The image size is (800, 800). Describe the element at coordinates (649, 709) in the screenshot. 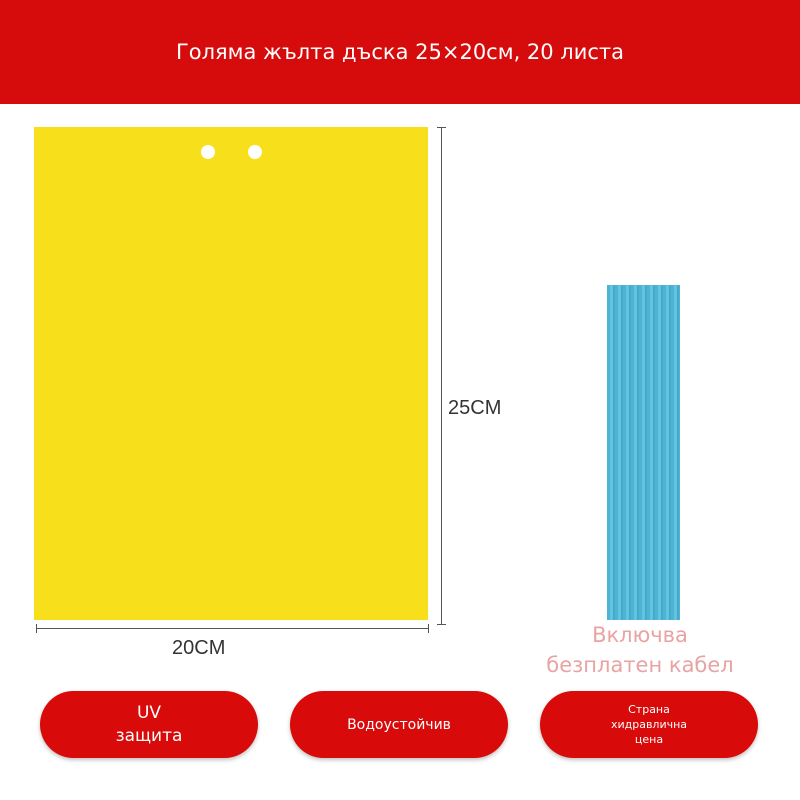

I see `feature-label: Страна` at that location.